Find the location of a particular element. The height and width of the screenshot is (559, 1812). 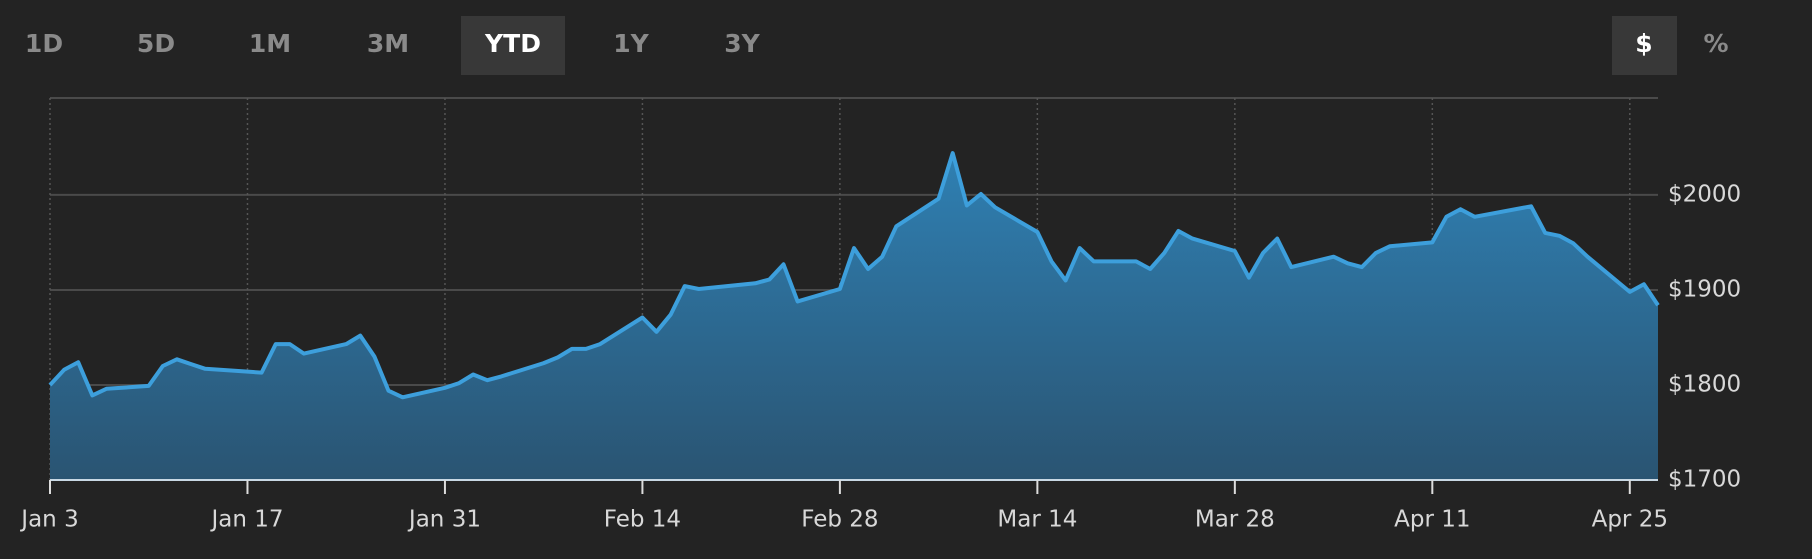

toolbar: 1D 5D 1M 3M YTD 1Y 3Y $% is located at coordinates (877, 45).